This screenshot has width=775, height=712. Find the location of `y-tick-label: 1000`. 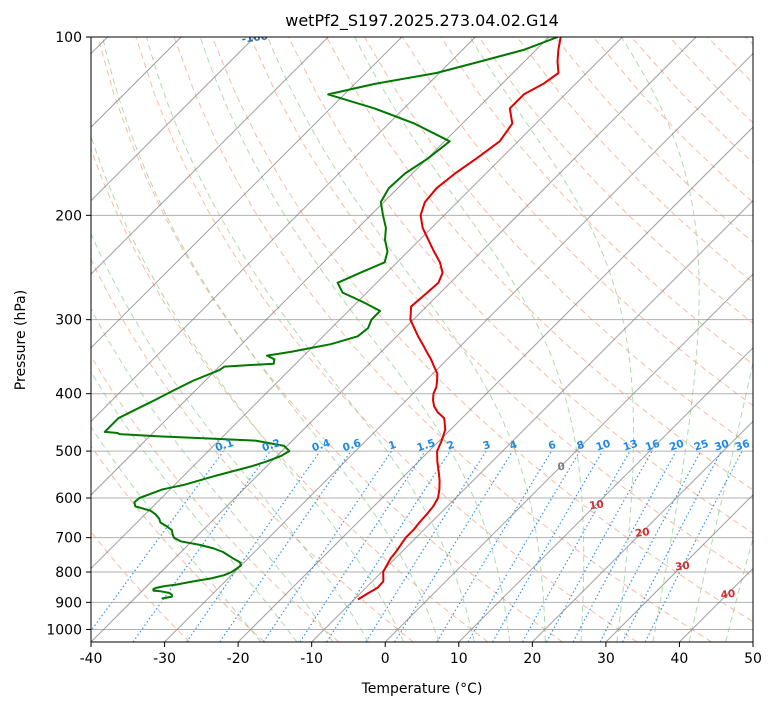

y-tick-label: 1000 is located at coordinates (64, 630).